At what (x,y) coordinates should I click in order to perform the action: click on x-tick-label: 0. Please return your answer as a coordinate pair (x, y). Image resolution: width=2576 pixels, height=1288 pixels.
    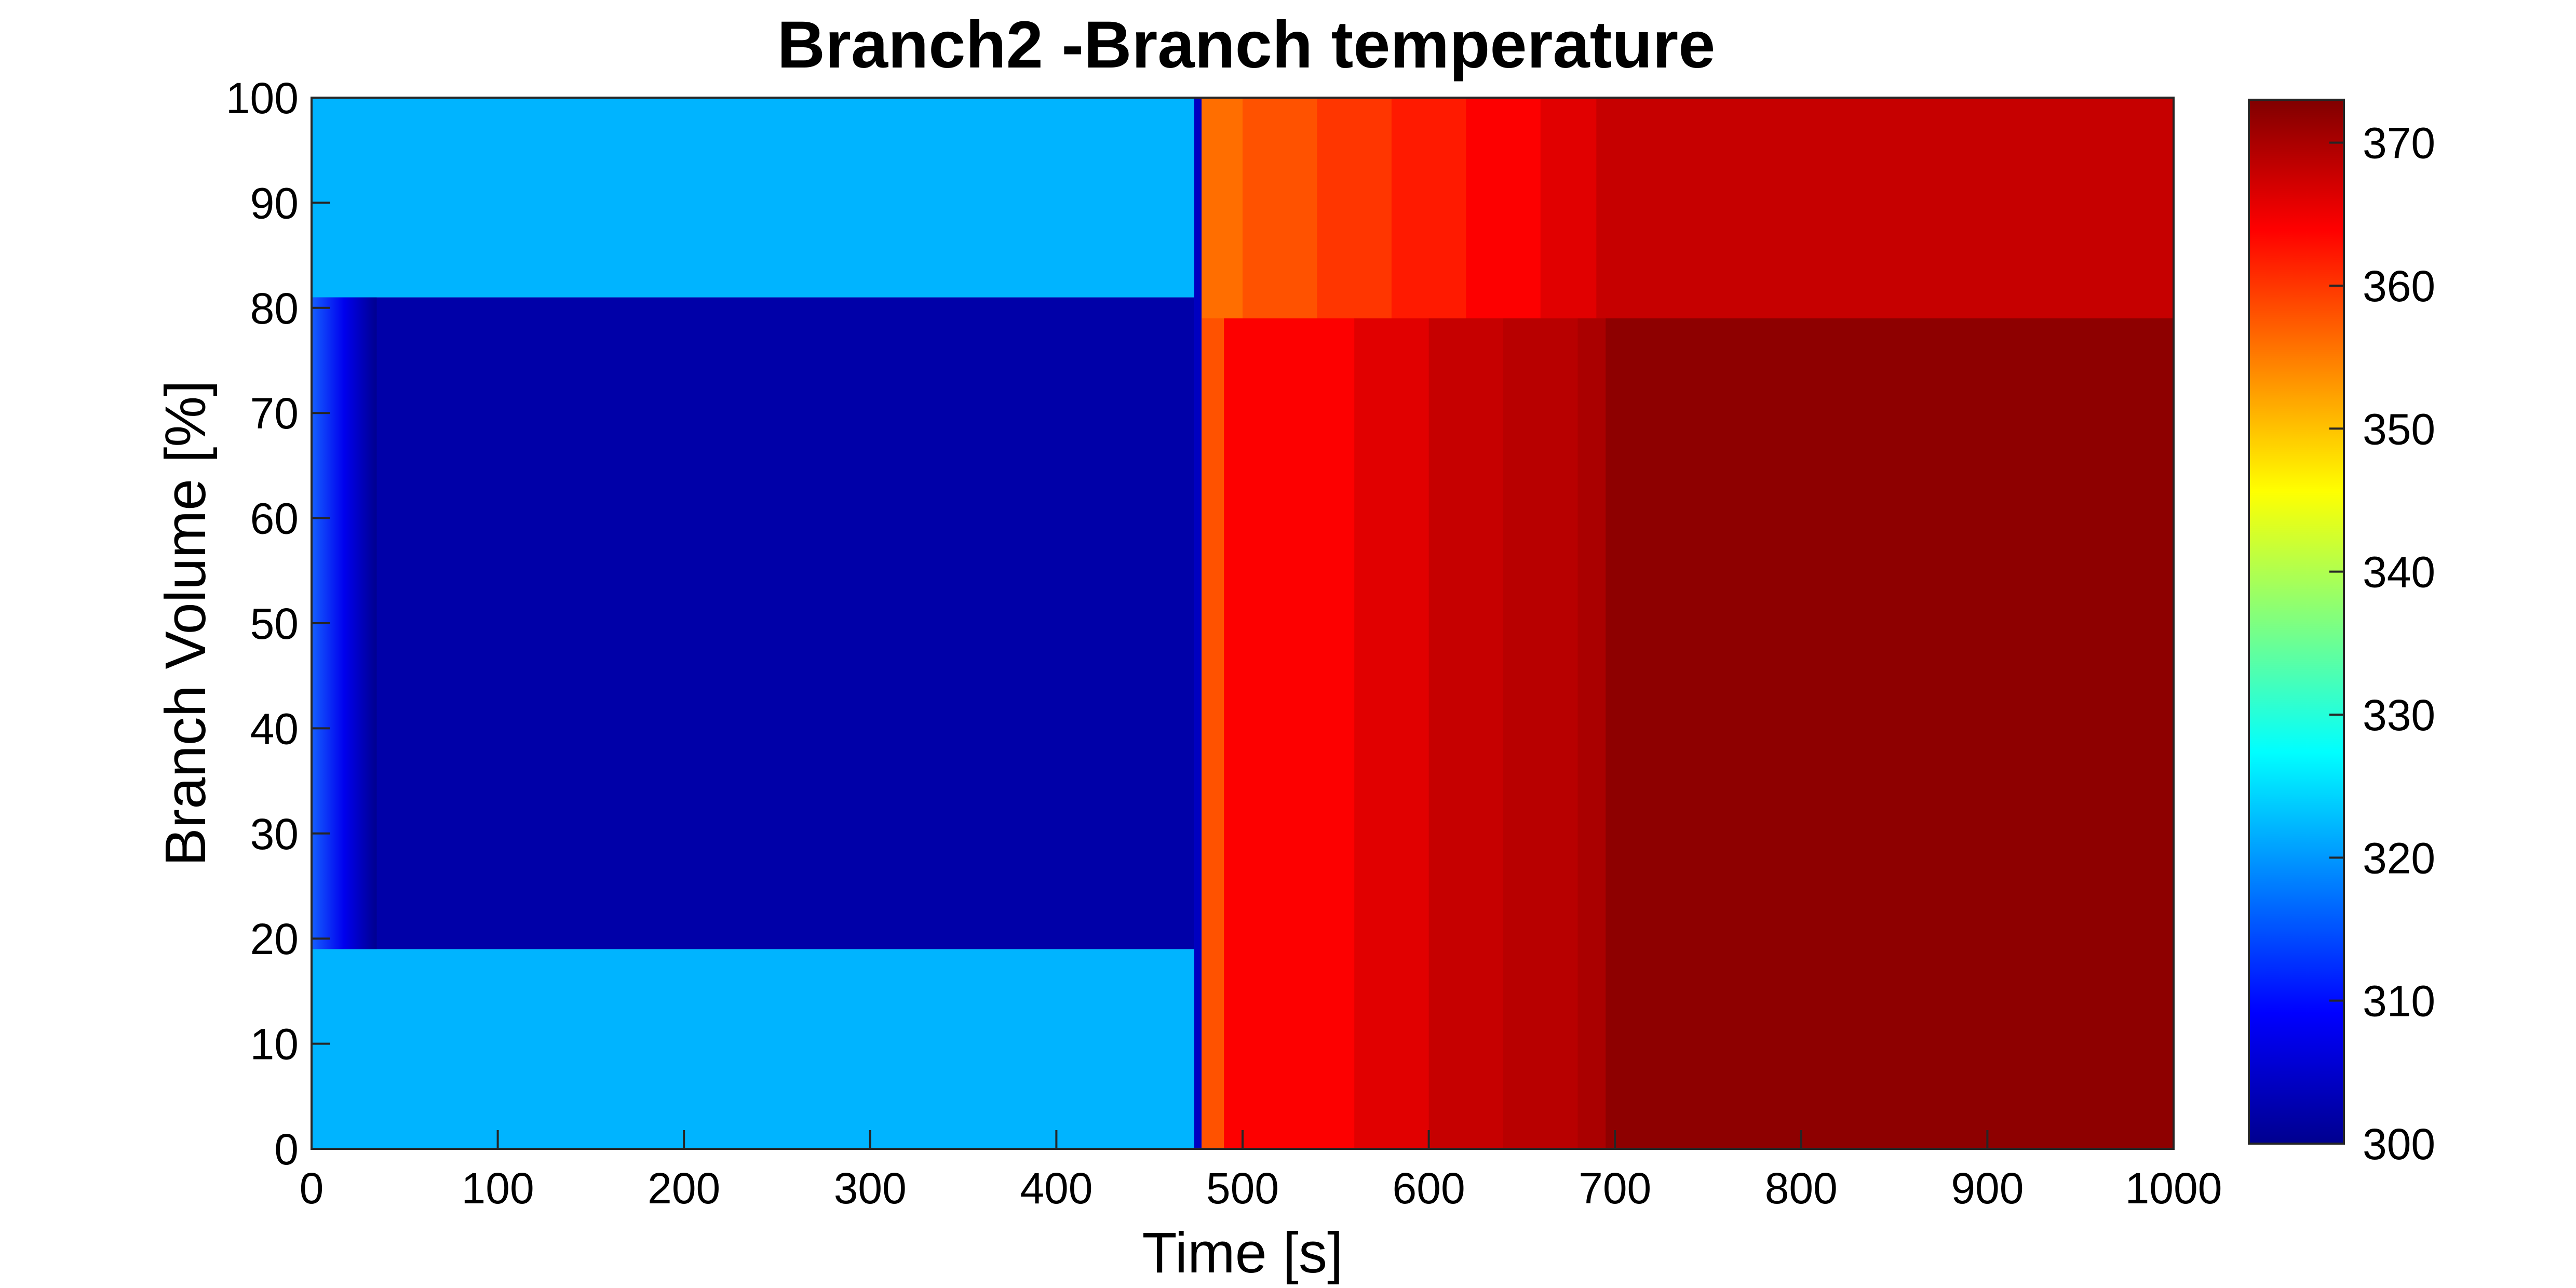
    Looking at the image, I should click on (312, 1189).